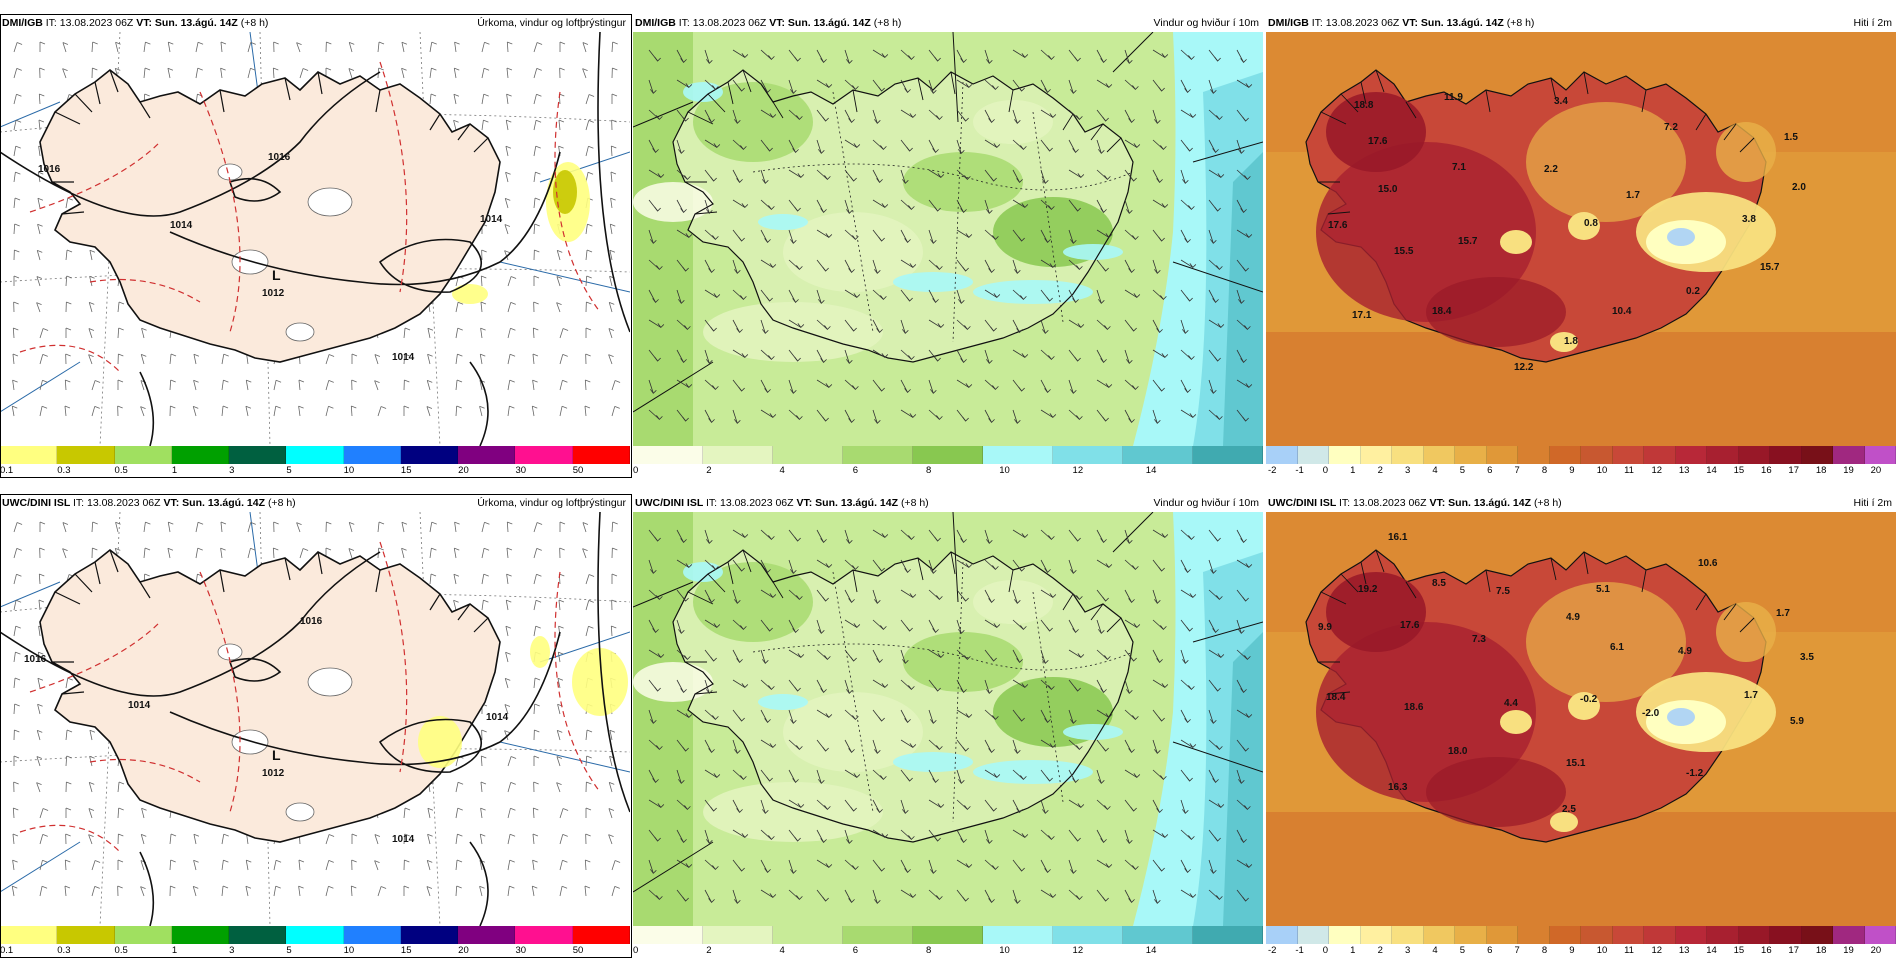 This screenshot has height=958, width=1900. What do you see at coordinates (1524, 367) in the screenshot?
I see `temperature-value: 12.2` at bounding box center [1524, 367].